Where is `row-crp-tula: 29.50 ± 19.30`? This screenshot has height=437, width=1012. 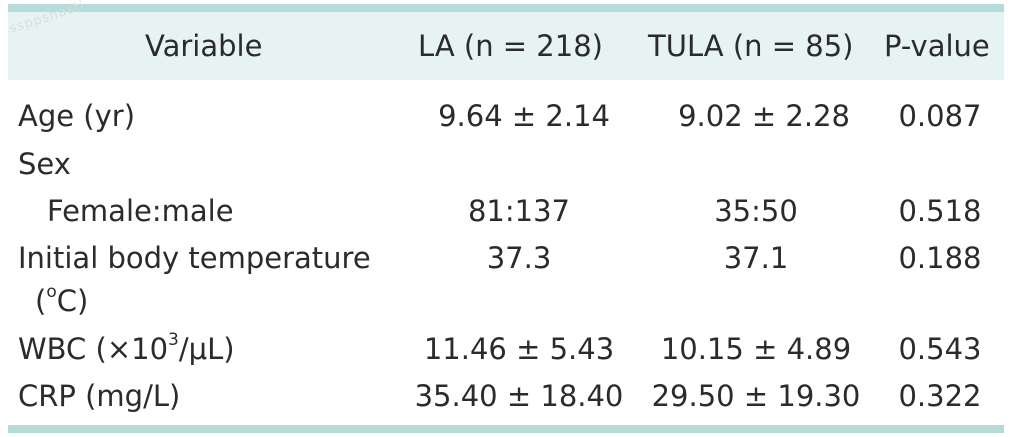 row-crp-tula: 29.50 ± 19.30 is located at coordinates (756, 396).